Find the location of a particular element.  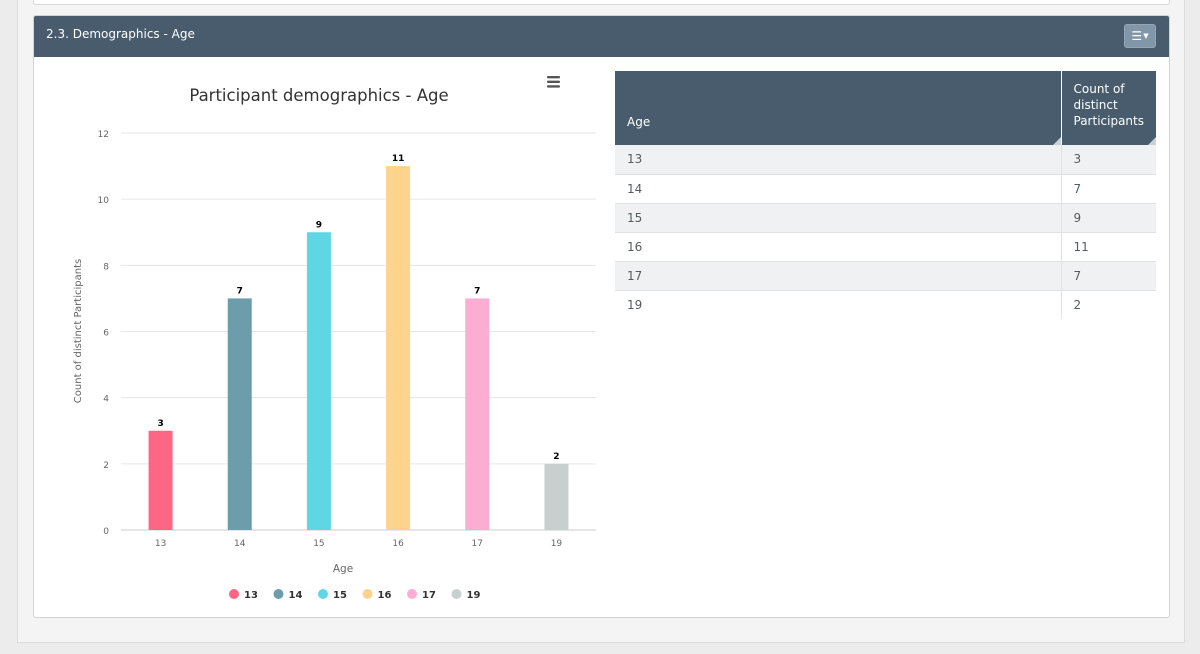

legend-label: 19 is located at coordinates (474, 595).